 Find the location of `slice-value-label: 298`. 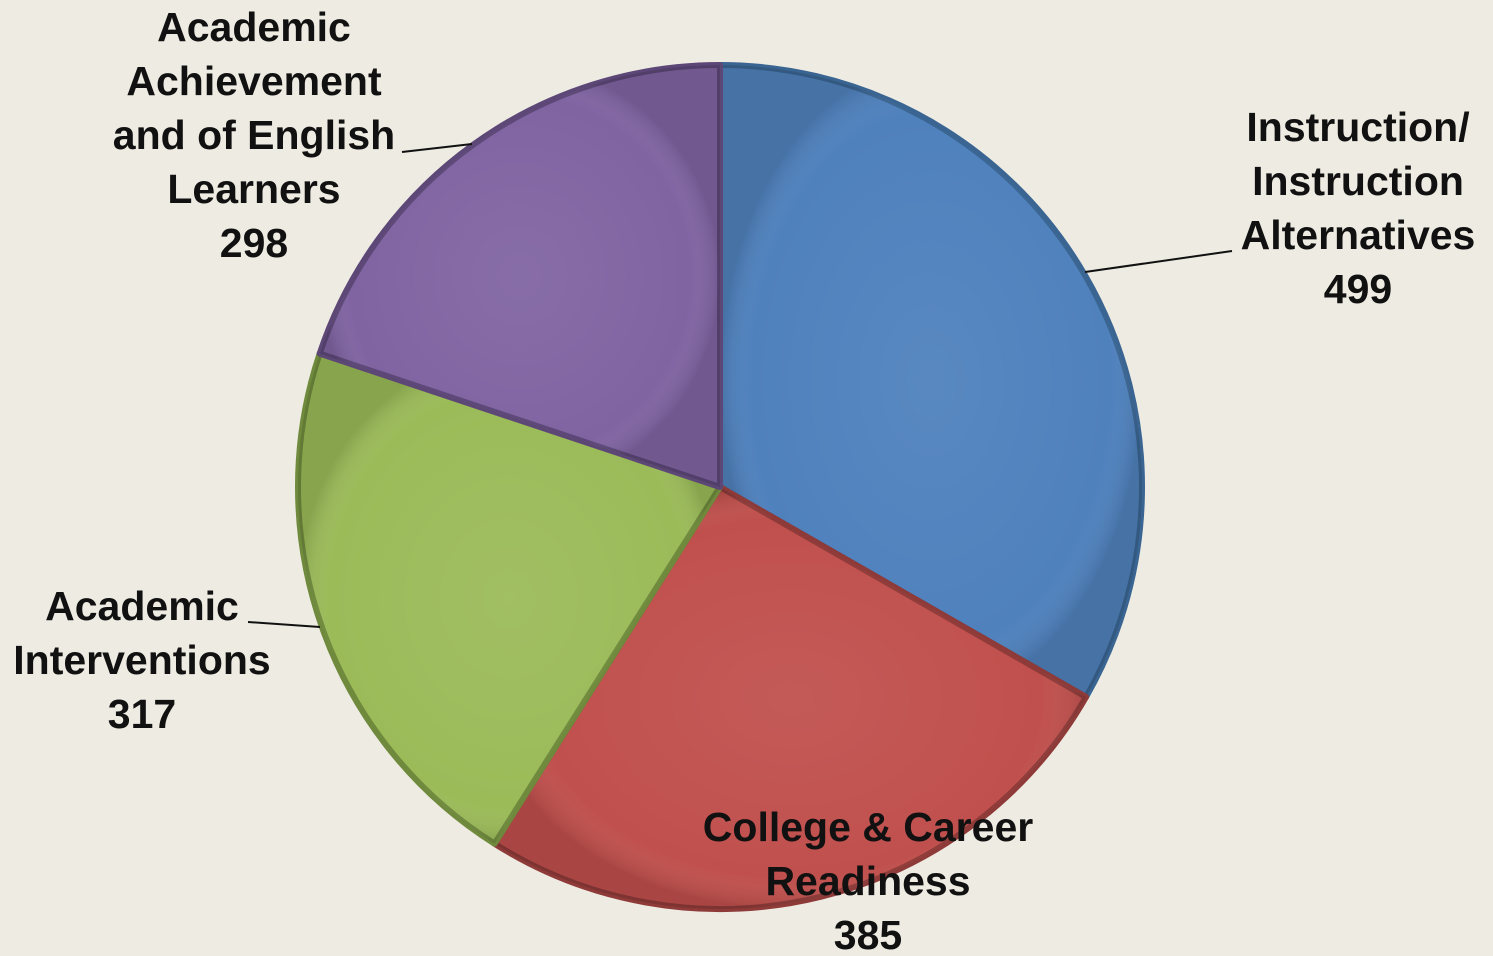

slice-value-label: 298 is located at coordinates (254, 243).